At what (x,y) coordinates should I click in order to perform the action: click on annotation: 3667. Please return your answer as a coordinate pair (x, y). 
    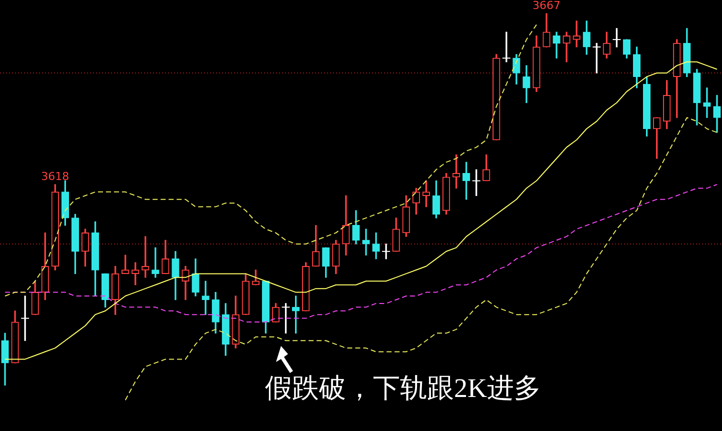
    Looking at the image, I should click on (546, 6).